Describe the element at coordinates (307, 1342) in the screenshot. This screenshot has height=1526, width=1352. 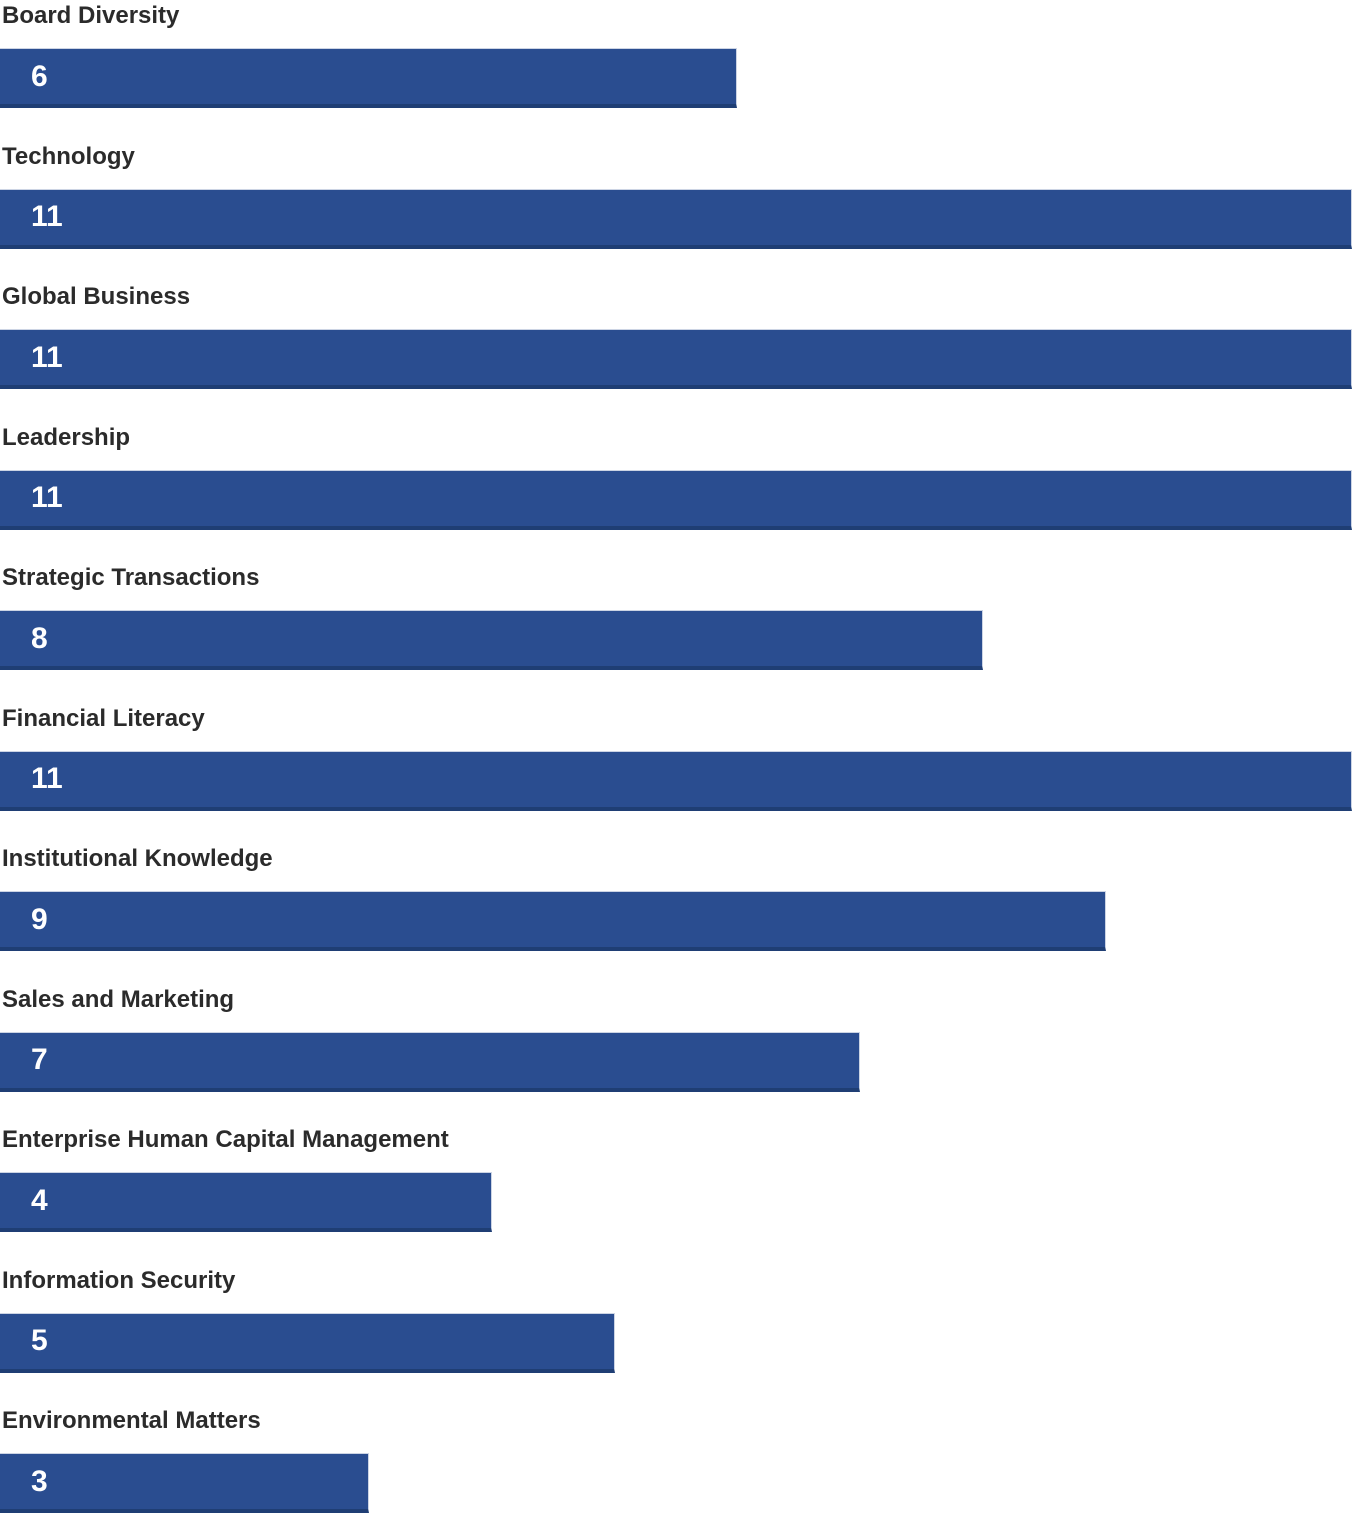
I see `bar: 5` at that location.